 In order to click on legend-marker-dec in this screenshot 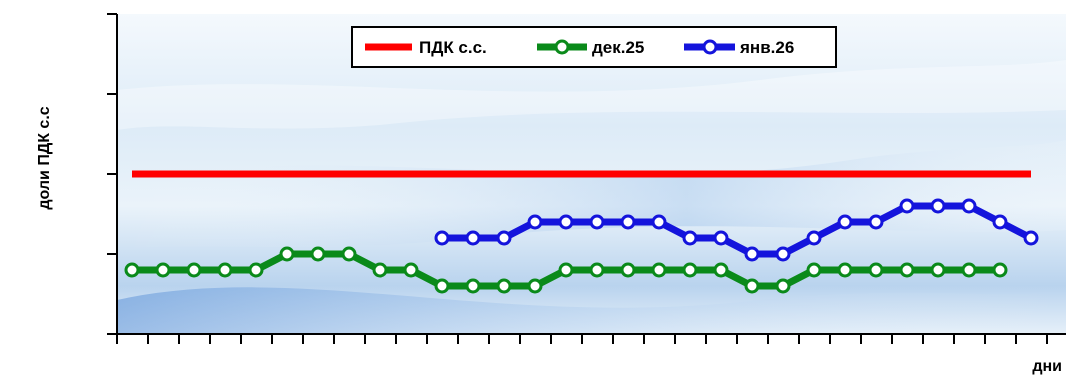, I will do `click(562, 47)`.